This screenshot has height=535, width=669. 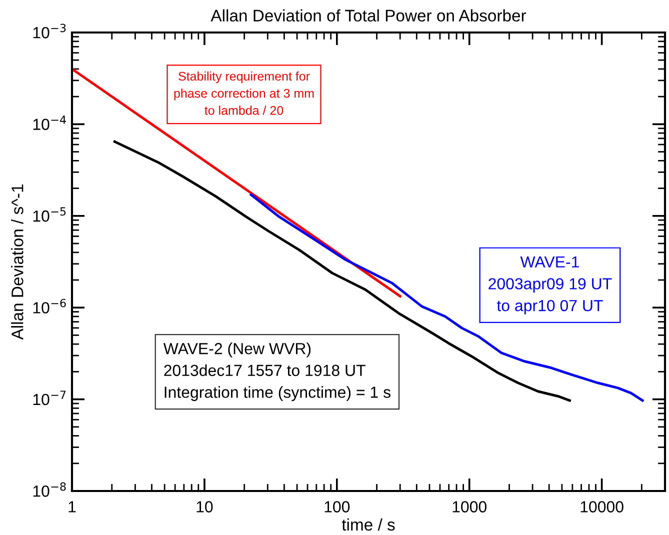 What do you see at coordinates (276, 372) in the screenshot?
I see `series-label: WAVE-2 (New WVR) 2013dec17 1557 to 1918 UT Integration time (synctime) = 1 s` at bounding box center [276, 372].